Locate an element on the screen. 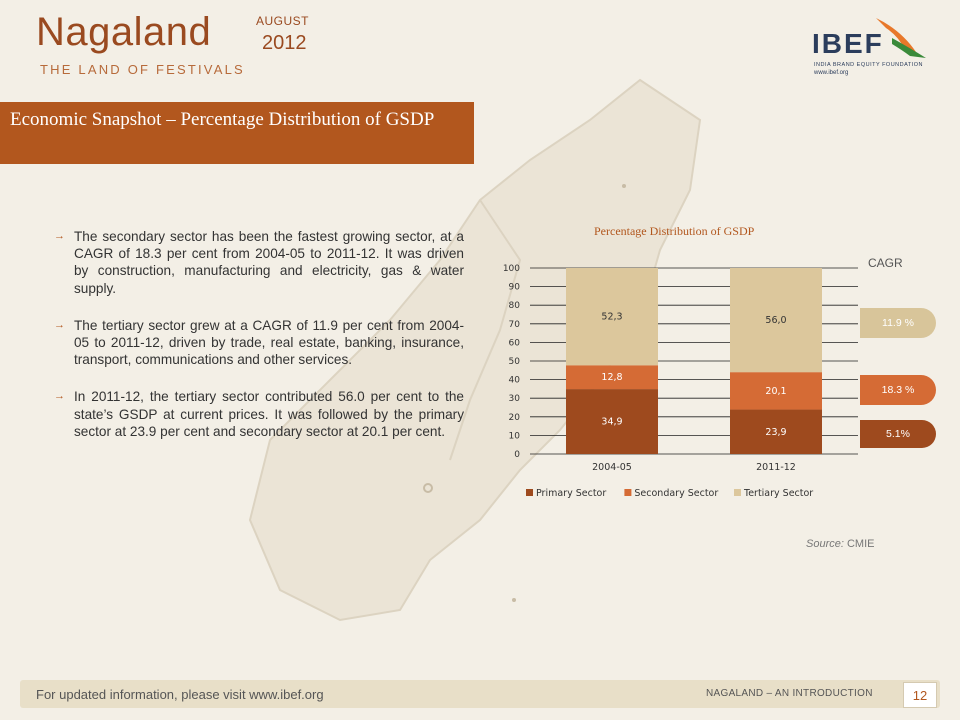  logo-name: IBEF is located at coordinates (848, 43).